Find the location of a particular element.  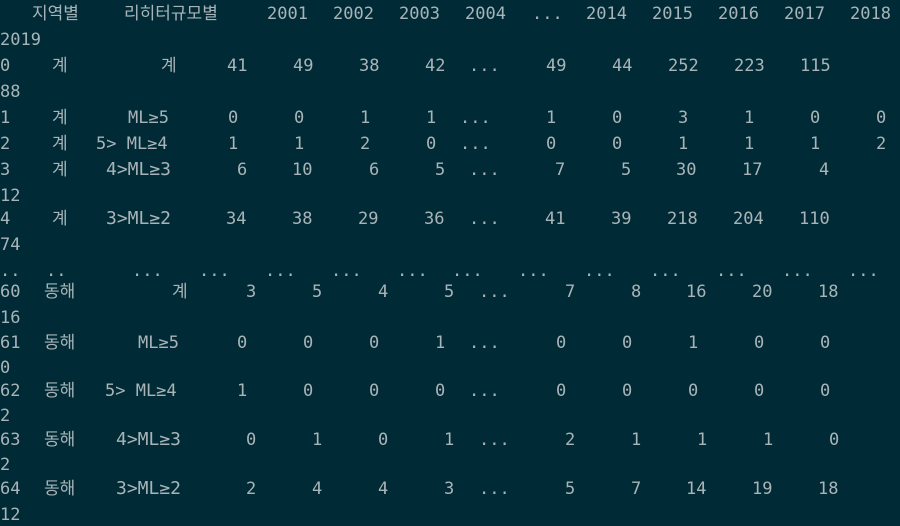

table-cell: 34 is located at coordinates (236, 219).